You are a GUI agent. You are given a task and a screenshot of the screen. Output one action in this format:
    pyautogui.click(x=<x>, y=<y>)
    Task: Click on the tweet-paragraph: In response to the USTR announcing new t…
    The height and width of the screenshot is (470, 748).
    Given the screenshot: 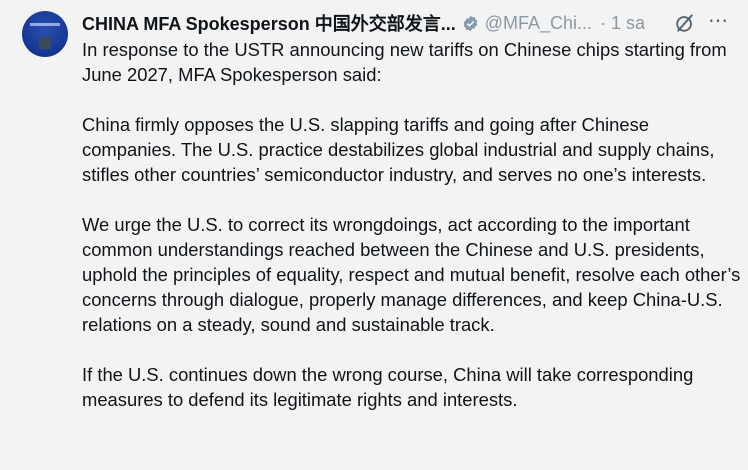 What is the action you would take?
    pyautogui.click(x=404, y=62)
    